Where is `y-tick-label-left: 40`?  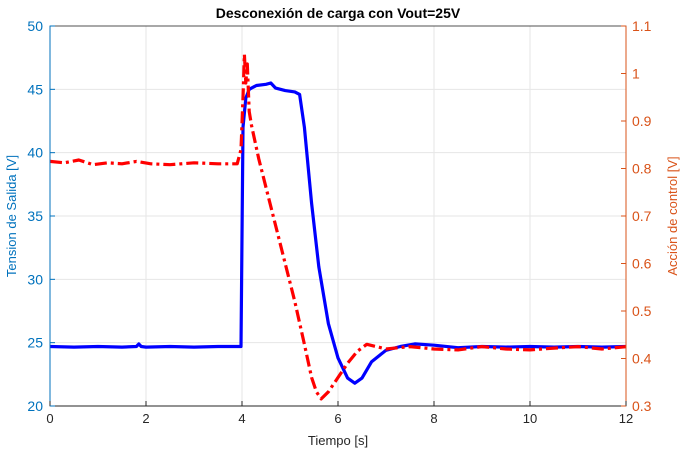 y-tick-label-left: 40 is located at coordinates (35, 153).